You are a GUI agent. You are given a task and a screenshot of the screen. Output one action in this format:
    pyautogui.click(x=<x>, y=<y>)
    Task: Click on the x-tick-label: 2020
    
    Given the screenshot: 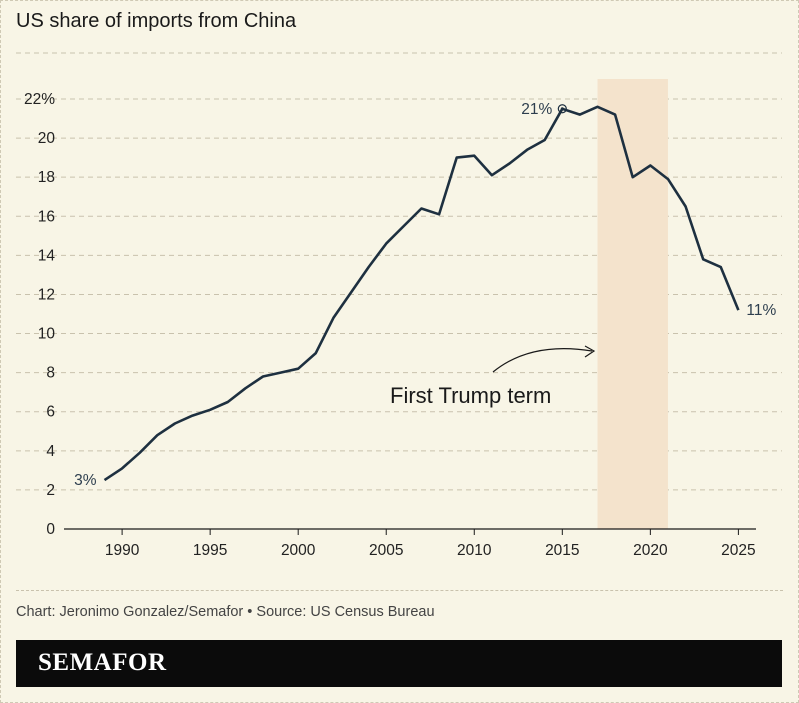 What is the action you would take?
    pyautogui.click(x=650, y=550)
    